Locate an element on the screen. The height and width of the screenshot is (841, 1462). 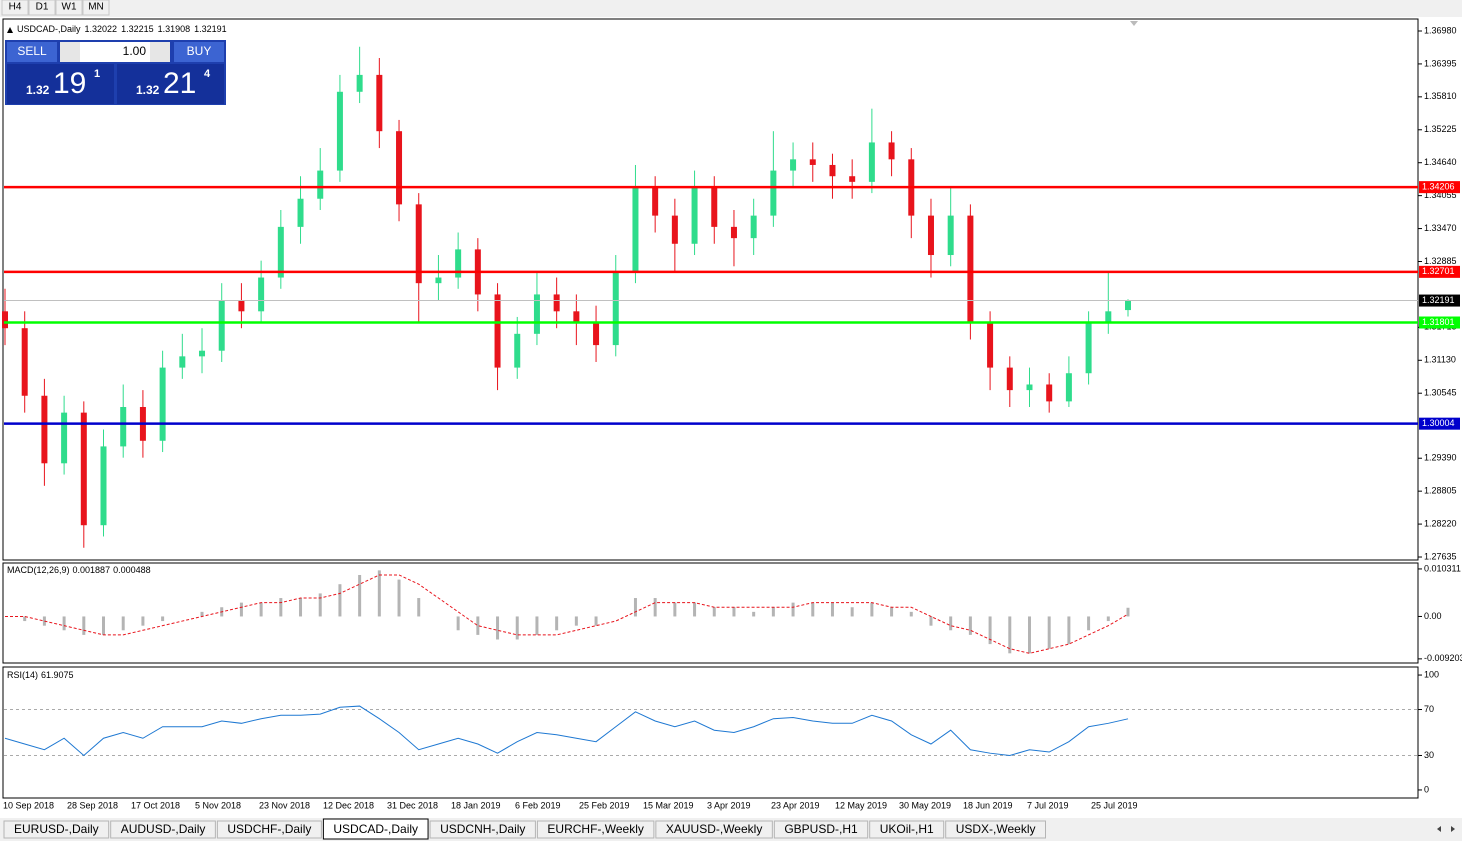
symbol-tab-label: GBPUSD-,H1 is located at coordinates (821, 829).